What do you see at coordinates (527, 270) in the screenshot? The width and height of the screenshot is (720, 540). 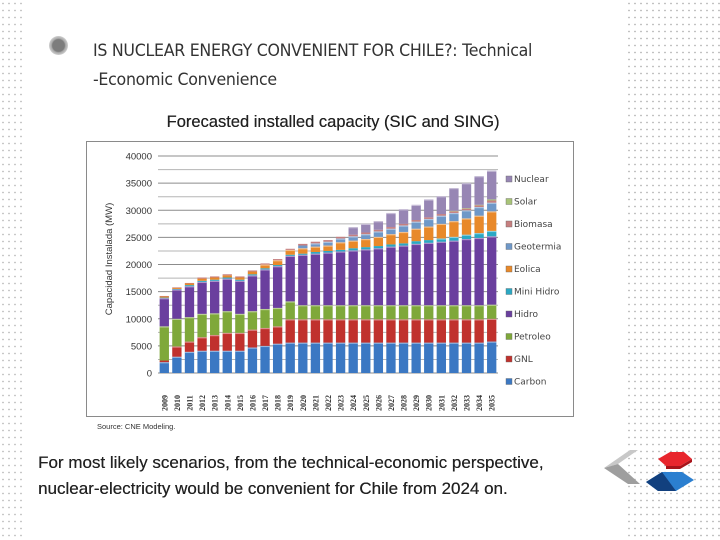 I see `legend-label: Eolica` at bounding box center [527, 270].